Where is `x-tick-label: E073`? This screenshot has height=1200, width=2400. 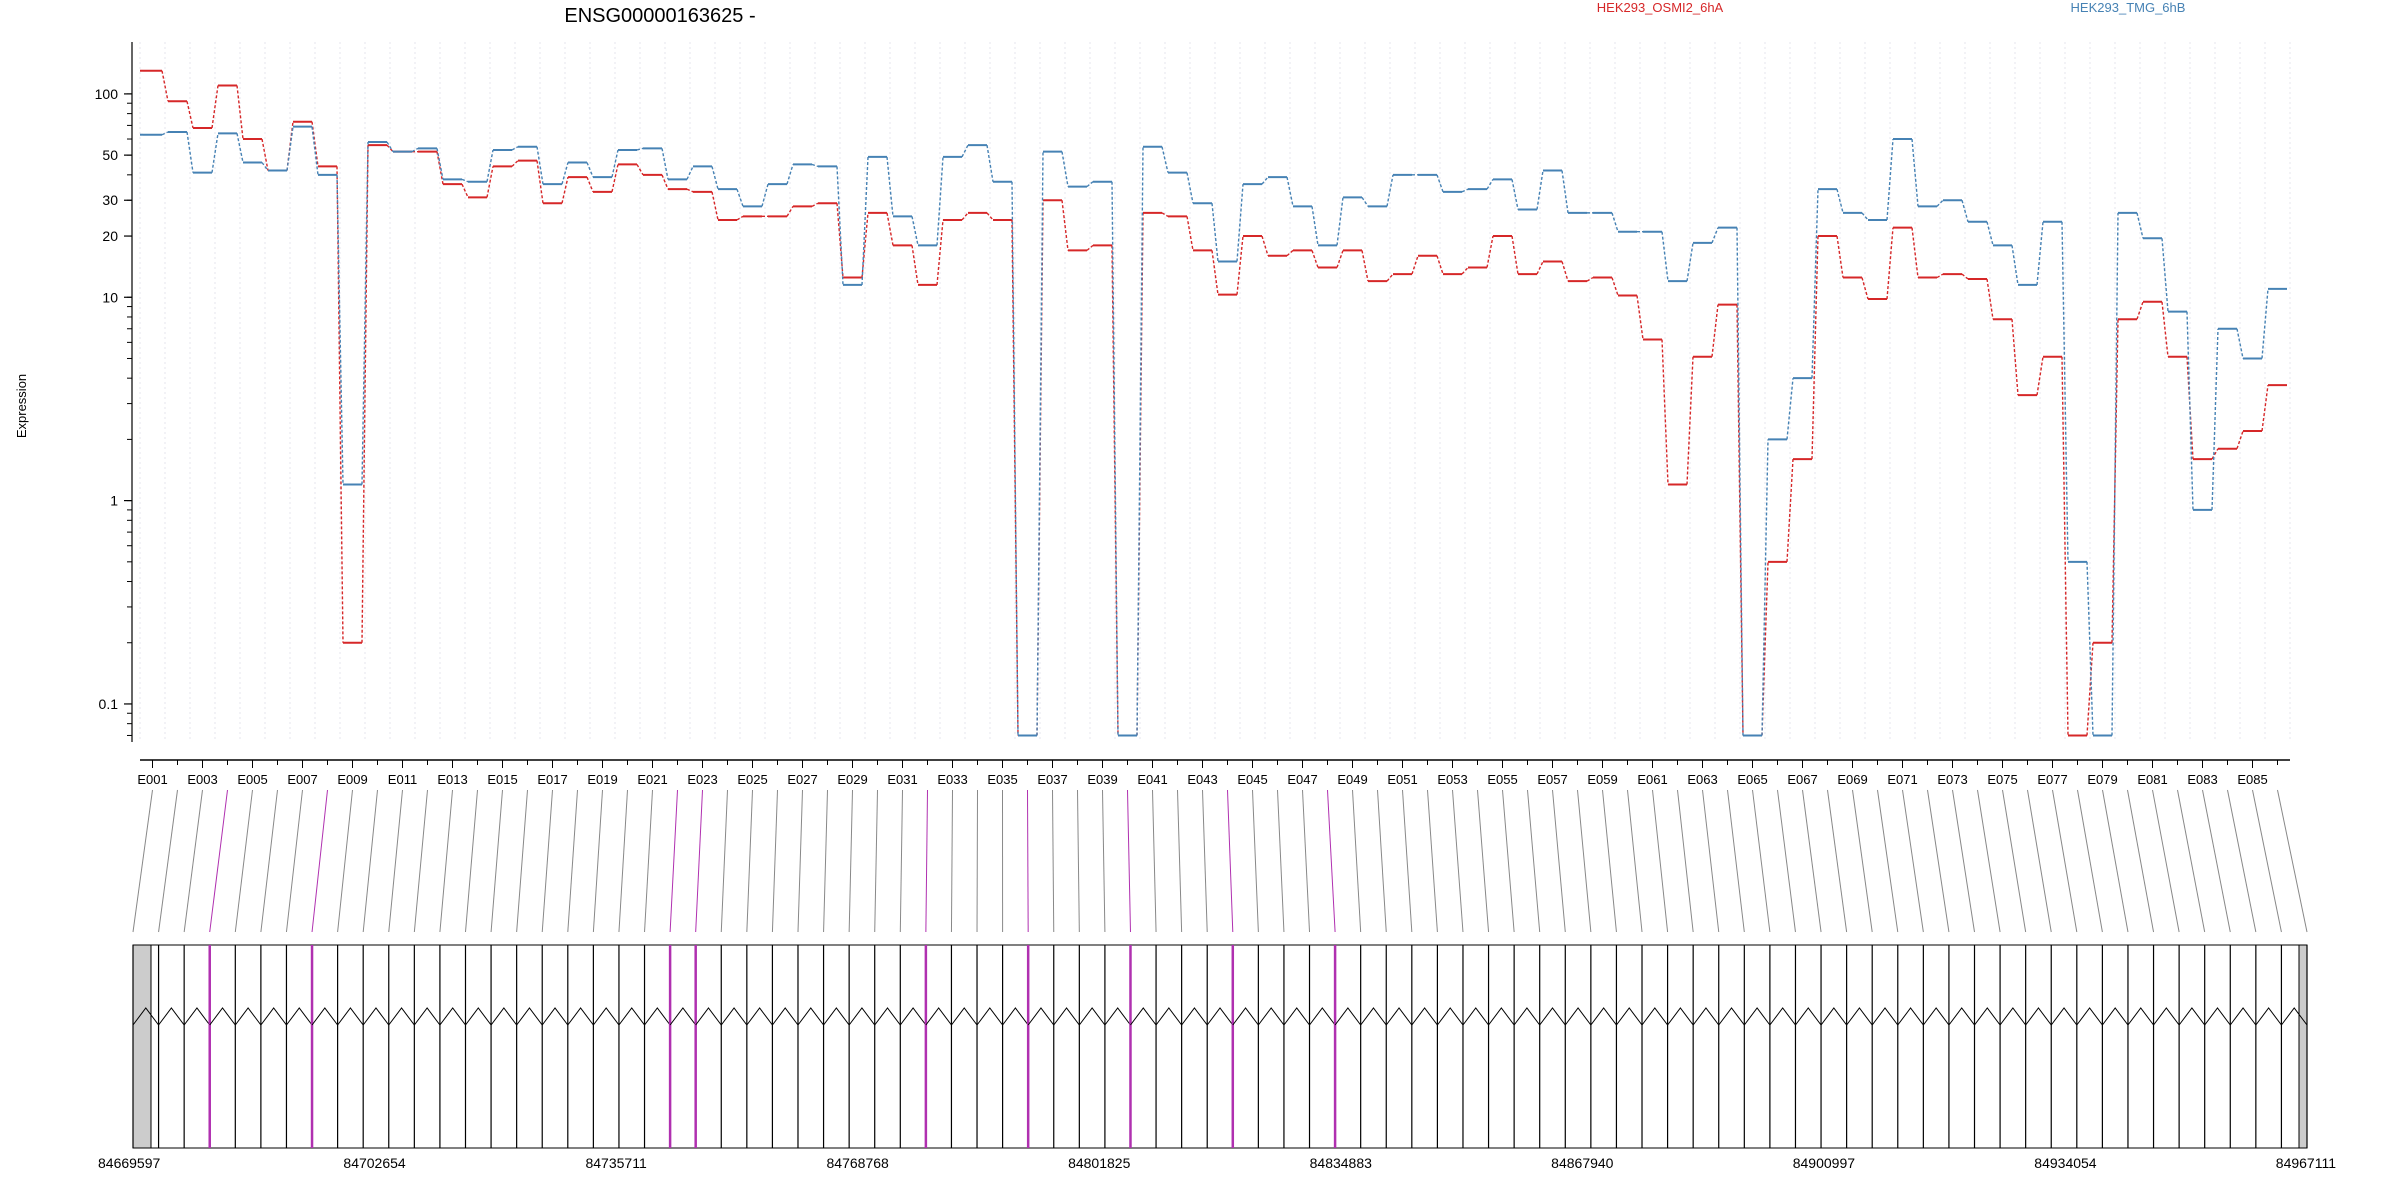 x-tick-label: E073 is located at coordinates (1952, 779).